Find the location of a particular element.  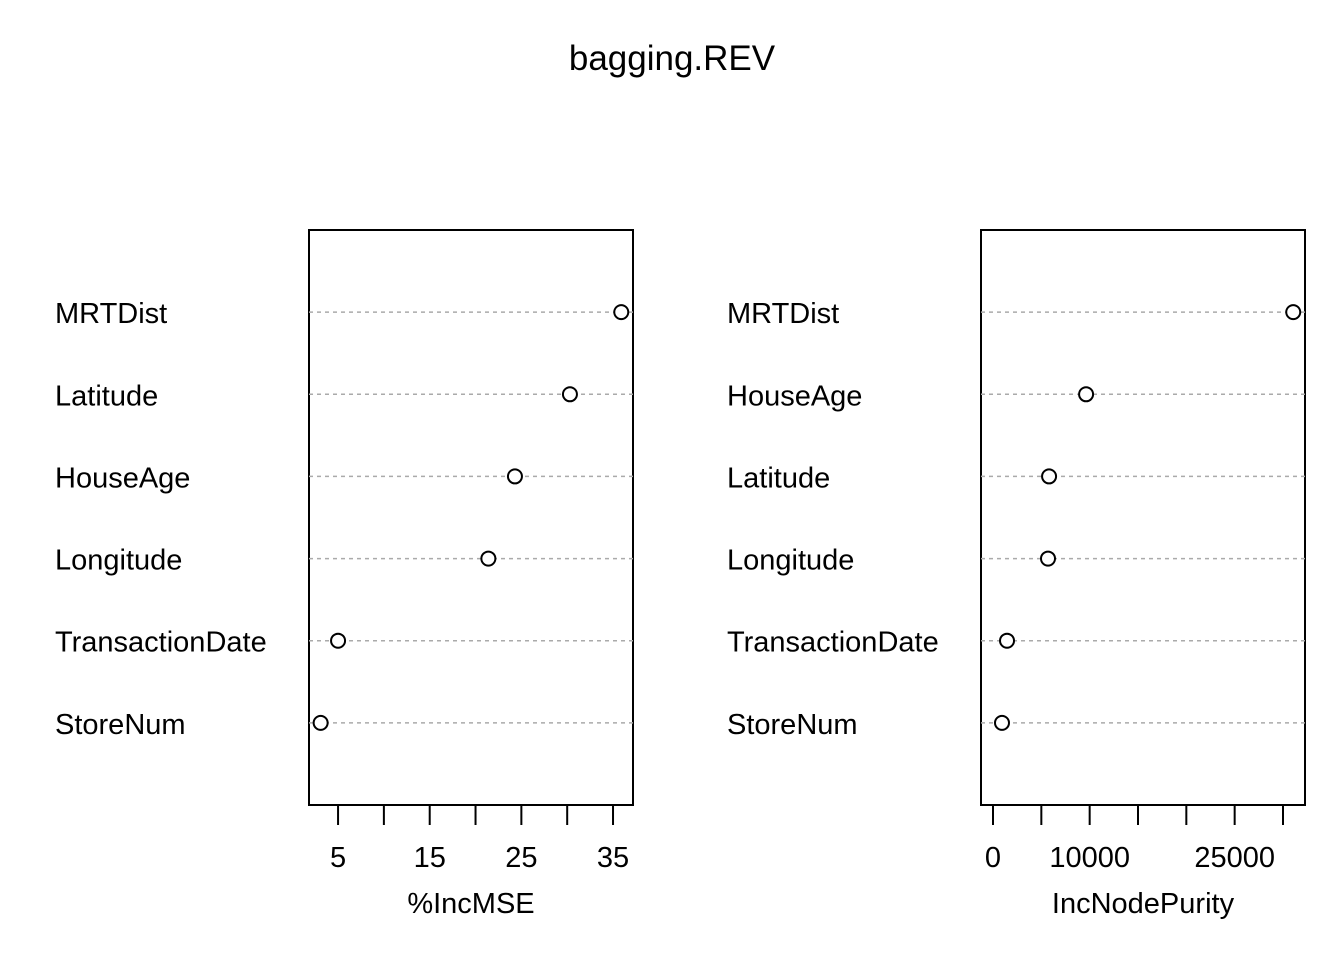

x-tick-label: 35 is located at coordinates (613, 858).